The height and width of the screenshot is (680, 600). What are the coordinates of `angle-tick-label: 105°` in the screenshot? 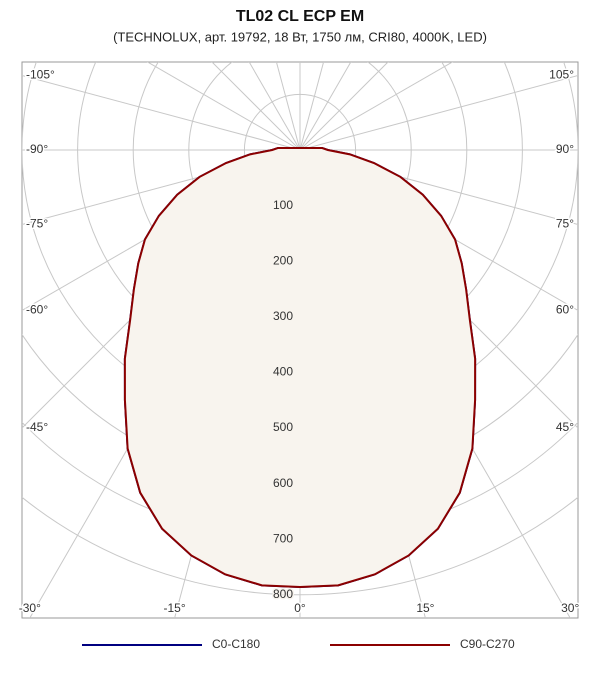 It's located at (561, 75).